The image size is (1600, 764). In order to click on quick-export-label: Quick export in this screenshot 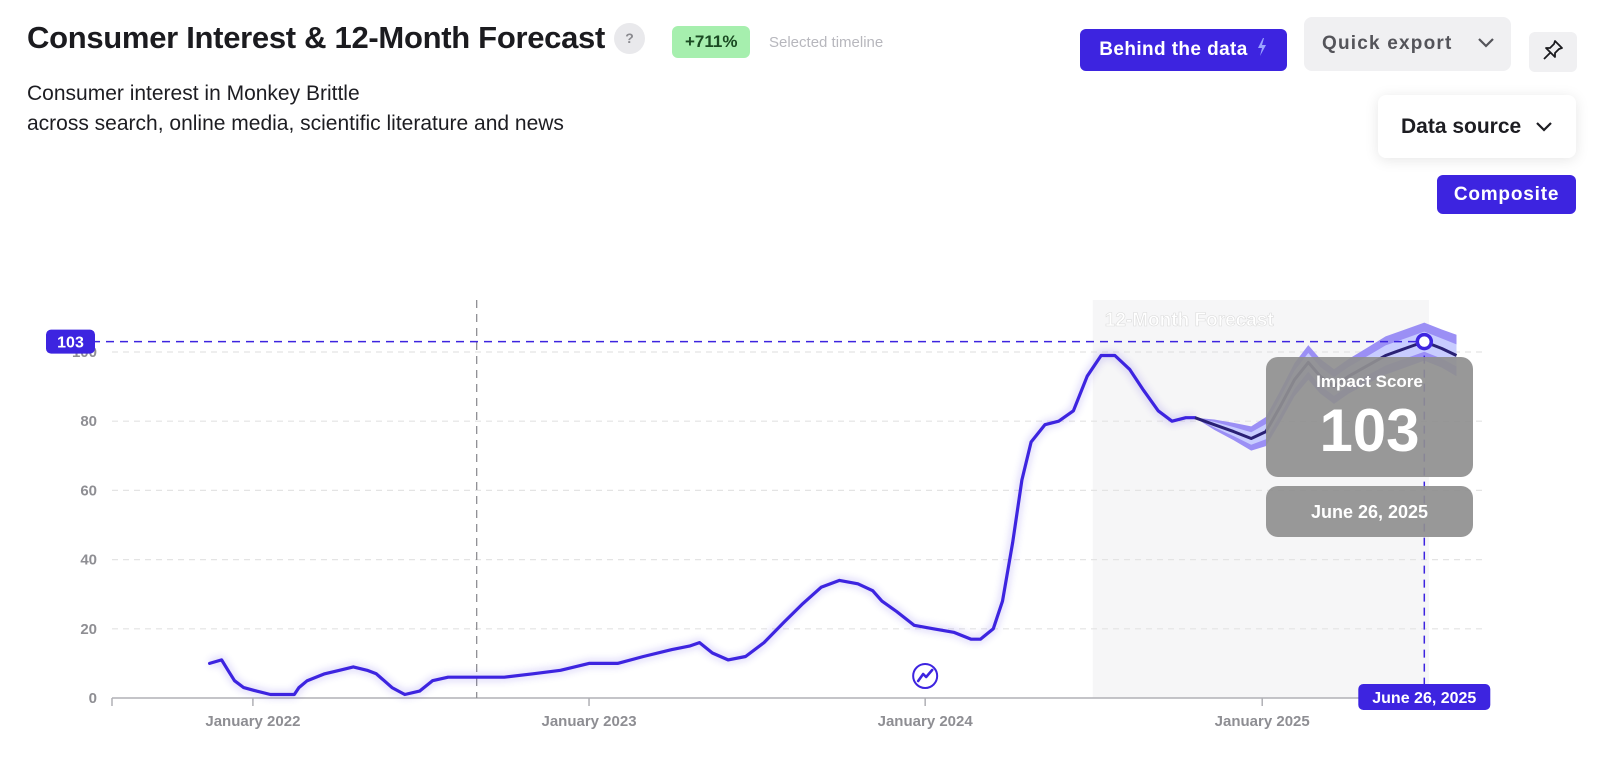, I will do `click(1387, 43)`.